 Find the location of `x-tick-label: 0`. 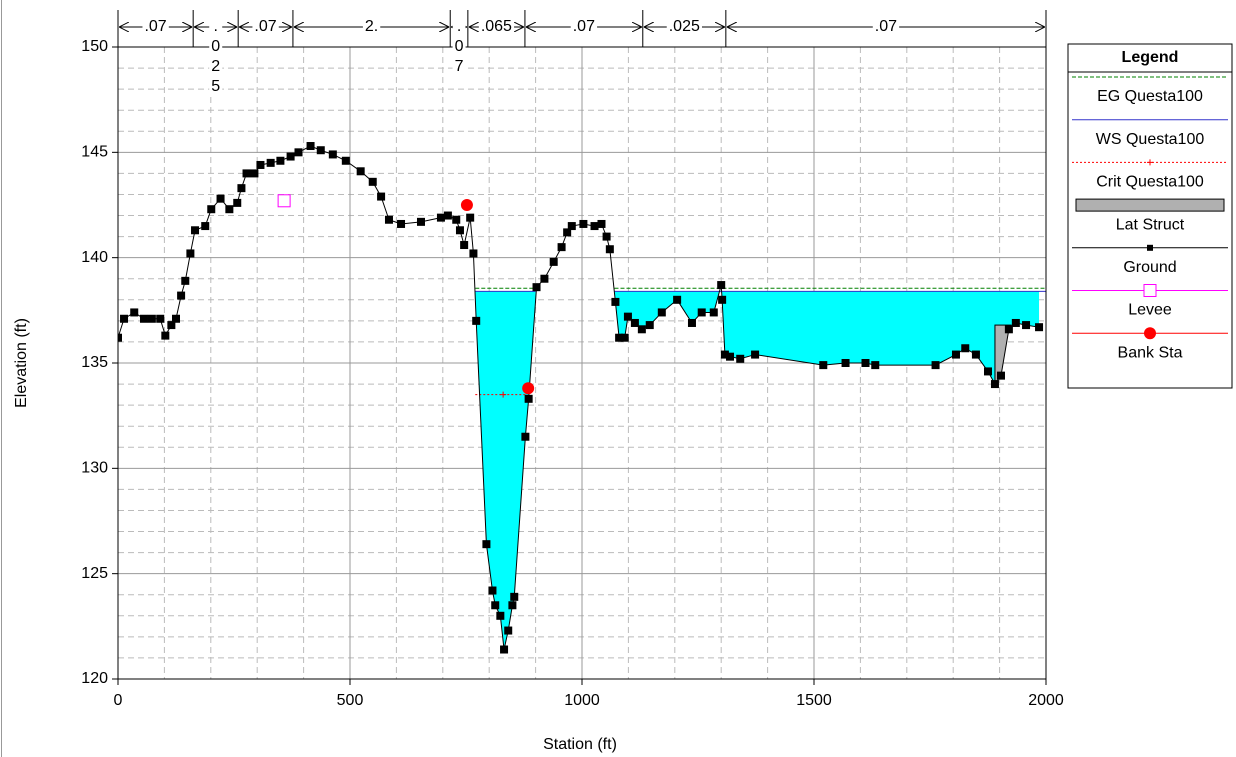

x-tick-label: 0 is located at coordinates (118, 700).